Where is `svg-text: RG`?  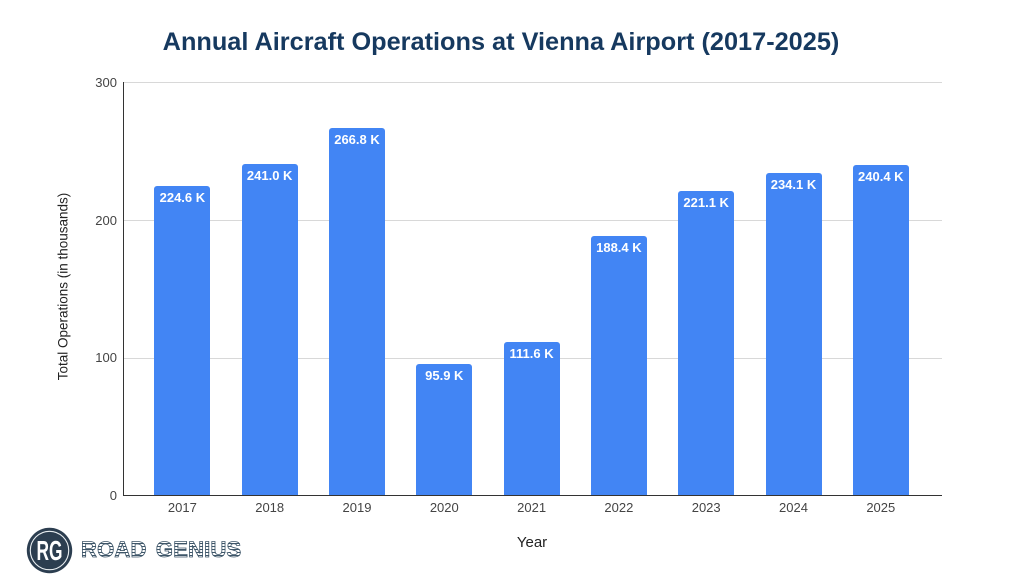 svg-text: RG is located at coordinates (49, 550).